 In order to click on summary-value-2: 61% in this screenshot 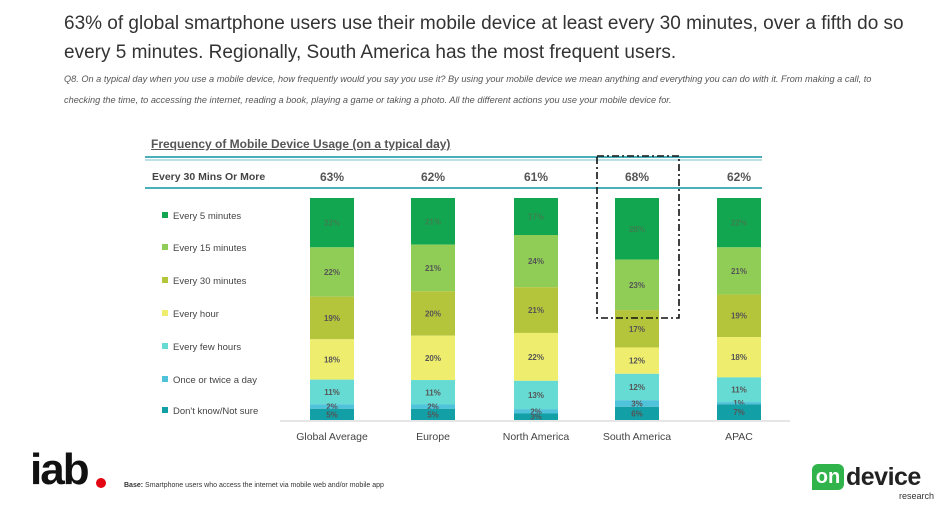, I will do `click(536, 177)`.